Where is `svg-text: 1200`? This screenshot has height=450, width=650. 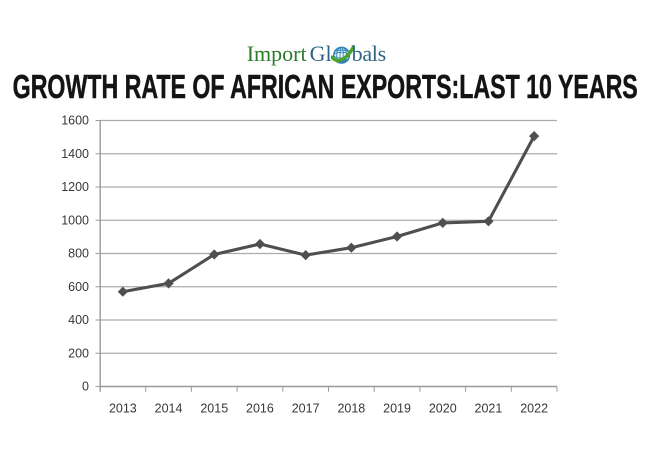 svg-text: 1200 is located at coordinates (75, 187).